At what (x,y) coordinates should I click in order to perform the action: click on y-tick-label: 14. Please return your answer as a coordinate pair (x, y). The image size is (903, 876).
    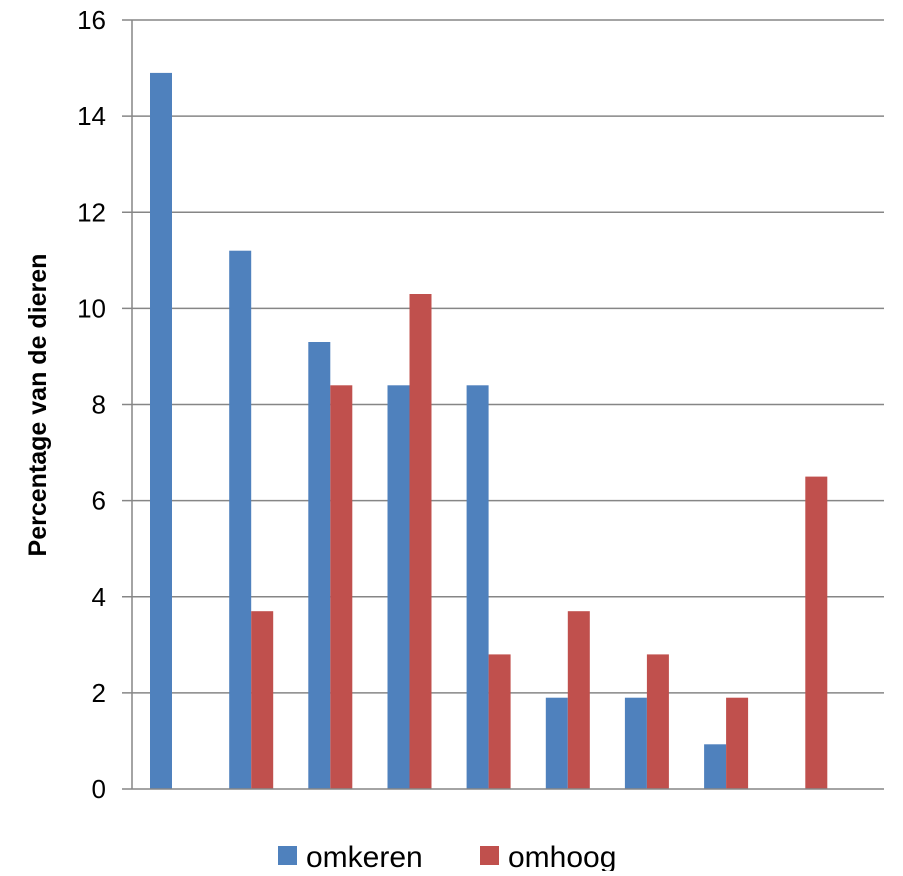
    Looking at the image, I should click on (91, 116).